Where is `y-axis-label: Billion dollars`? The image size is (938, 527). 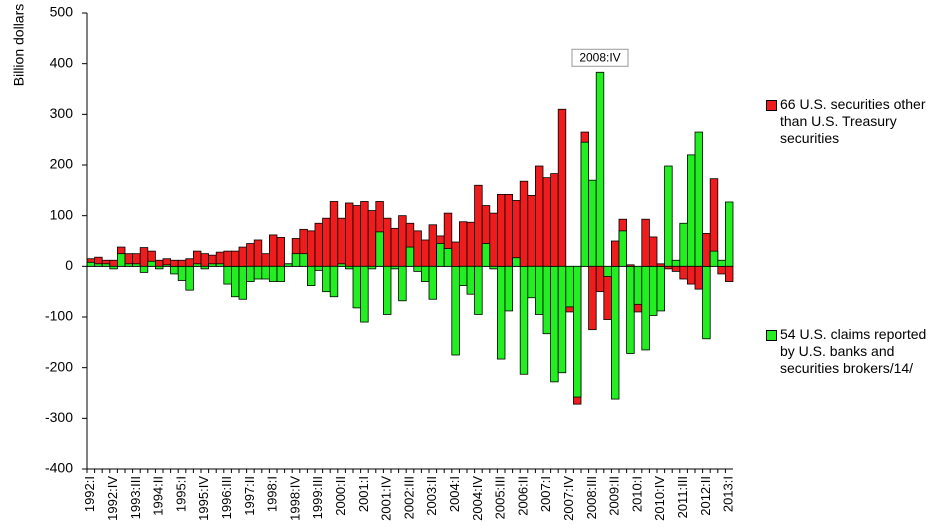
y-axis-label: Billion dollars is located at coordinates (19, 45).